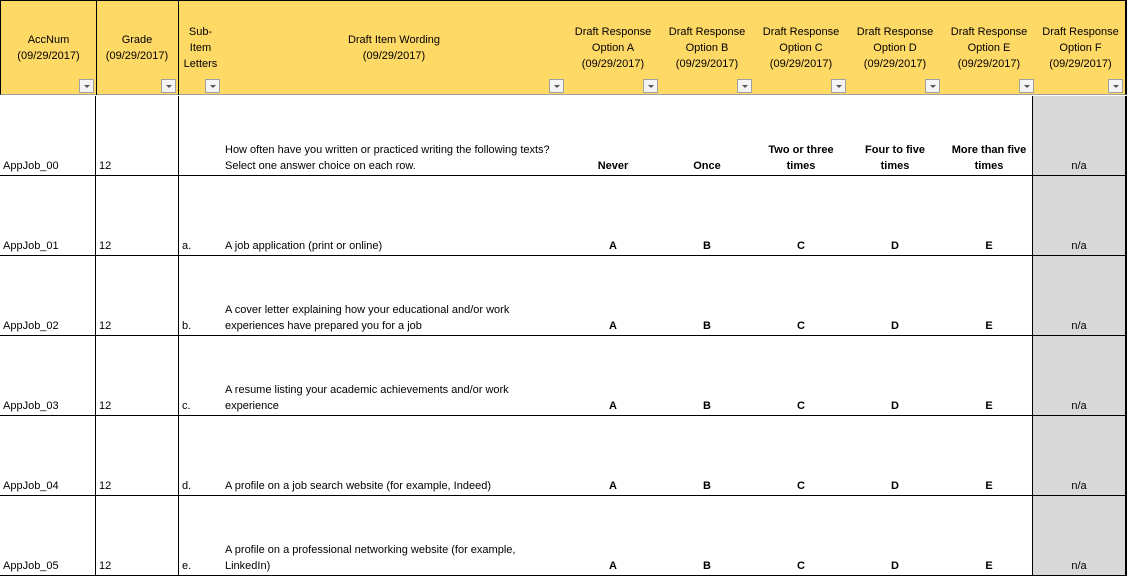 The height and width of the screenshot is (580, 1129). What do you see at coordinates (48, 295) in the screenshot?
I see `cell-accnum: AppJob_02` at bounding box center [48, 295].